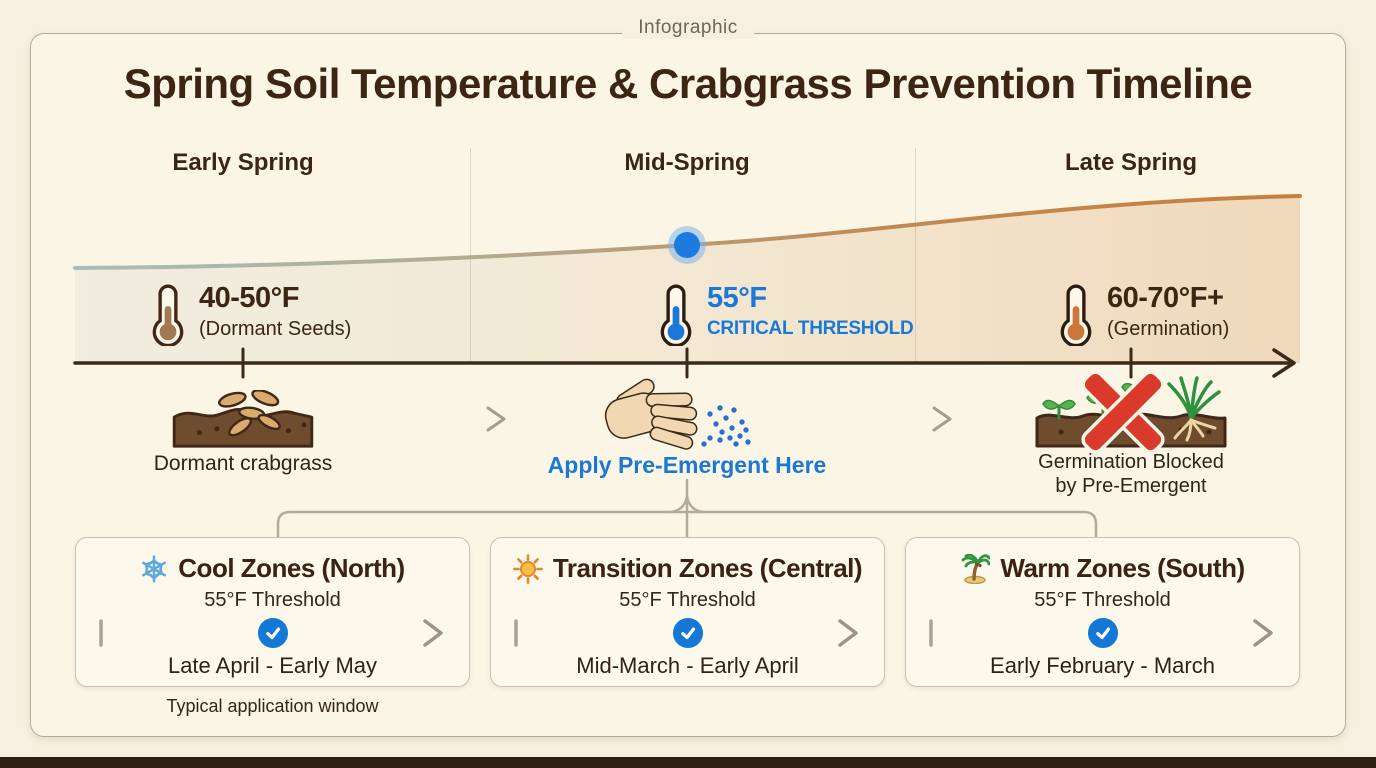  What do you see at coordinates (737, 298) in the screenshot?
I see `temp-range: 55°F` at bounding box center [737, 298].